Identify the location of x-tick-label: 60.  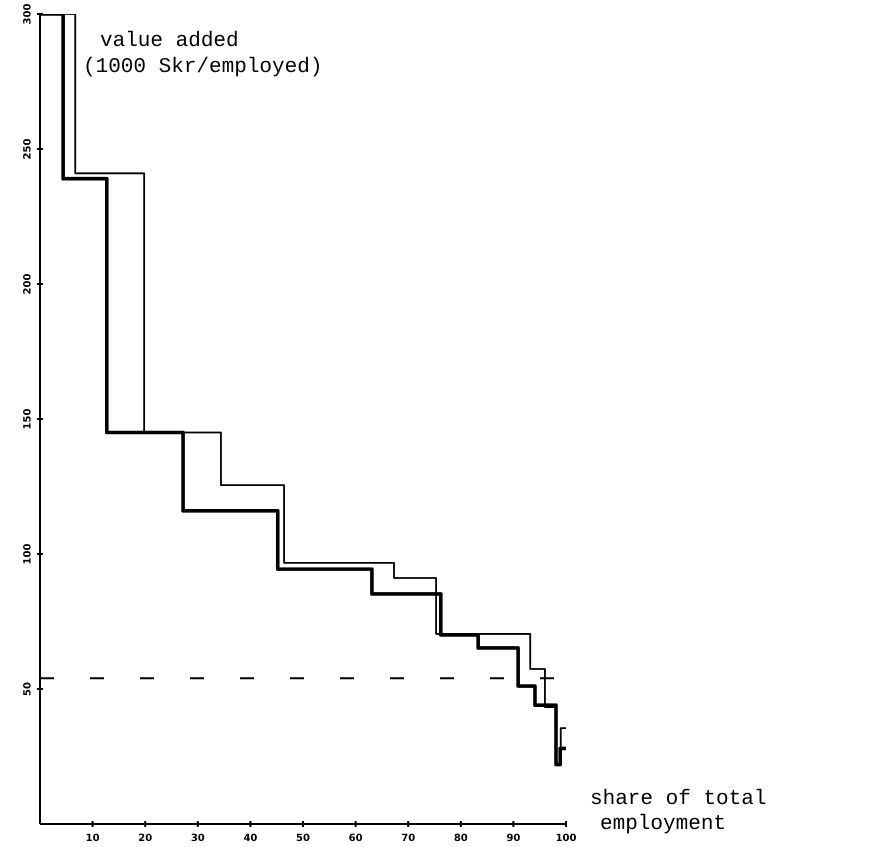
(355, 838).